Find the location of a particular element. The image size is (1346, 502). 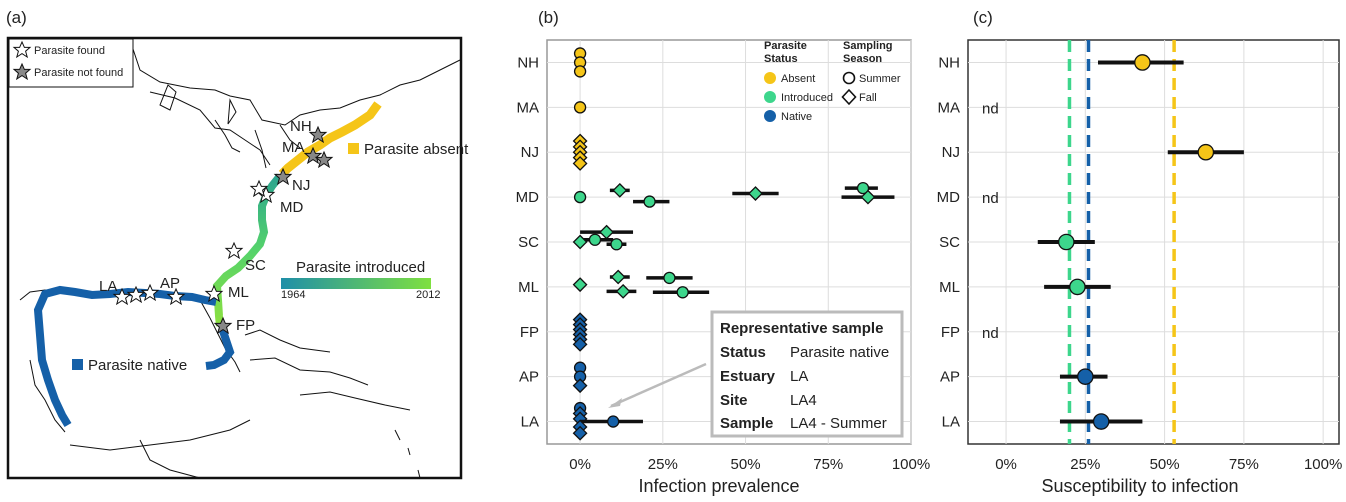

y-tick-label: SC is located at coordinates (528, 242).